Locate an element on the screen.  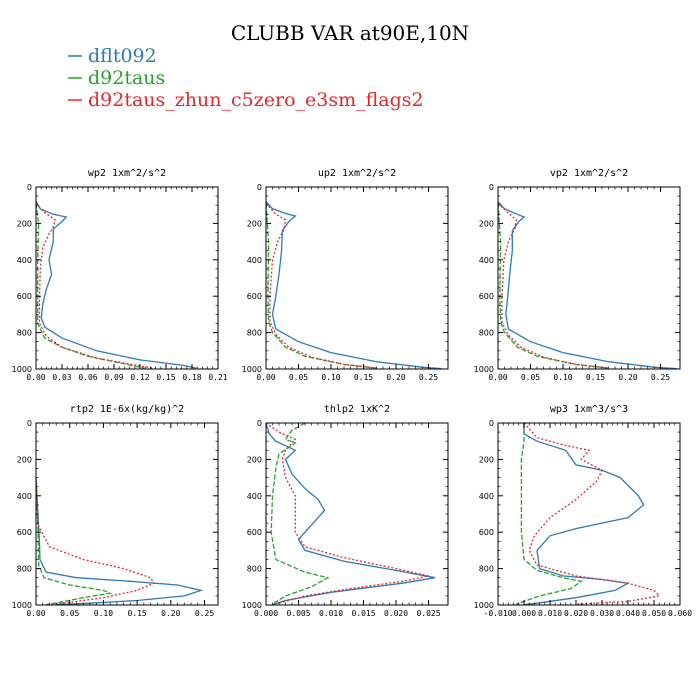
panel-title: thlp2 1xK^2 is located at coordinates (357, 409).